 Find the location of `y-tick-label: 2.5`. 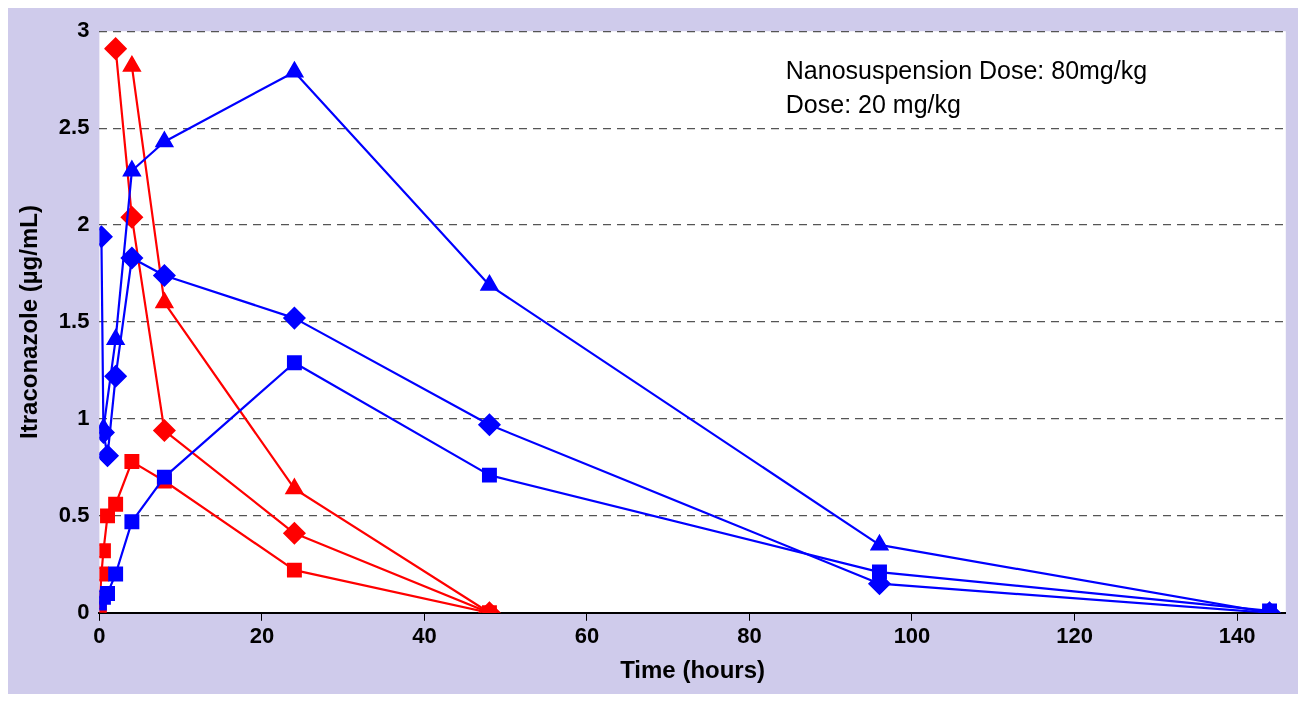

y-tick-label: 2.5 is located at coordinates (74, 127).